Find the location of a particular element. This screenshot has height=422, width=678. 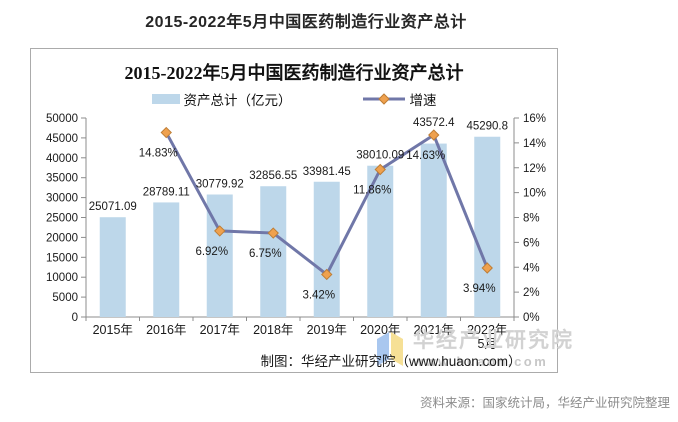

x-axis-label: 2016年 is located at coordinates (166, 330).